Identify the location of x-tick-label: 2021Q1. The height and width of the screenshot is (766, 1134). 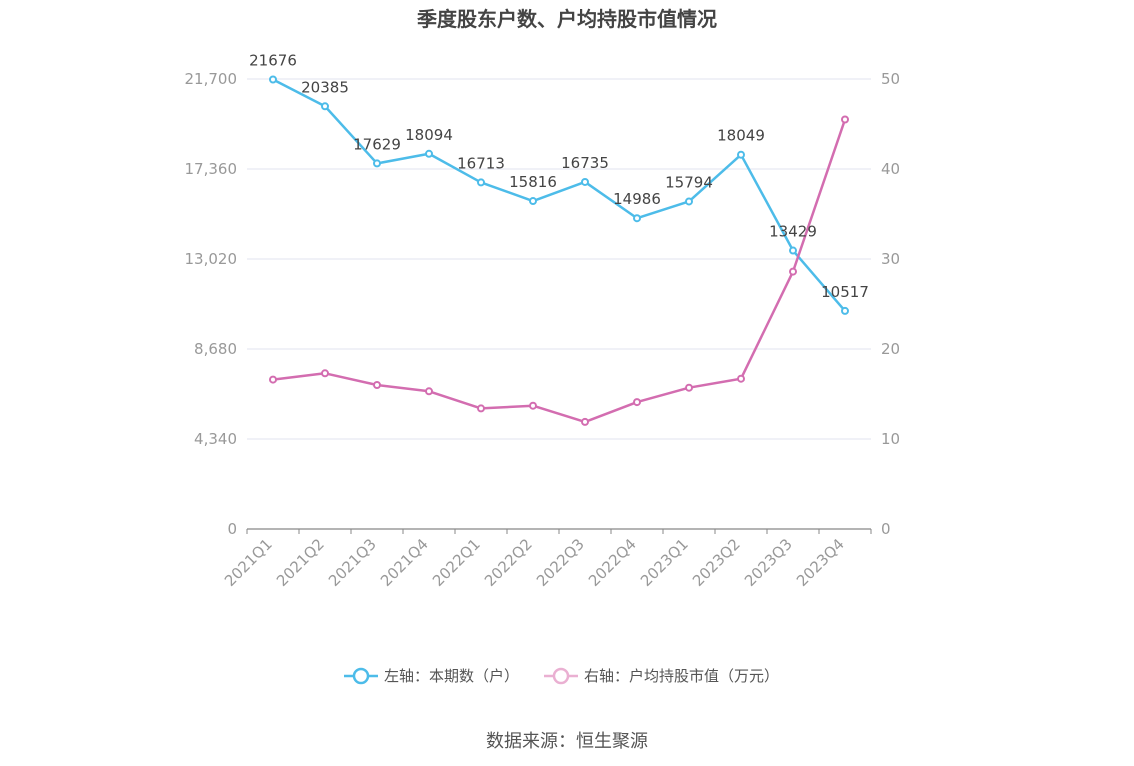
(248, 562).